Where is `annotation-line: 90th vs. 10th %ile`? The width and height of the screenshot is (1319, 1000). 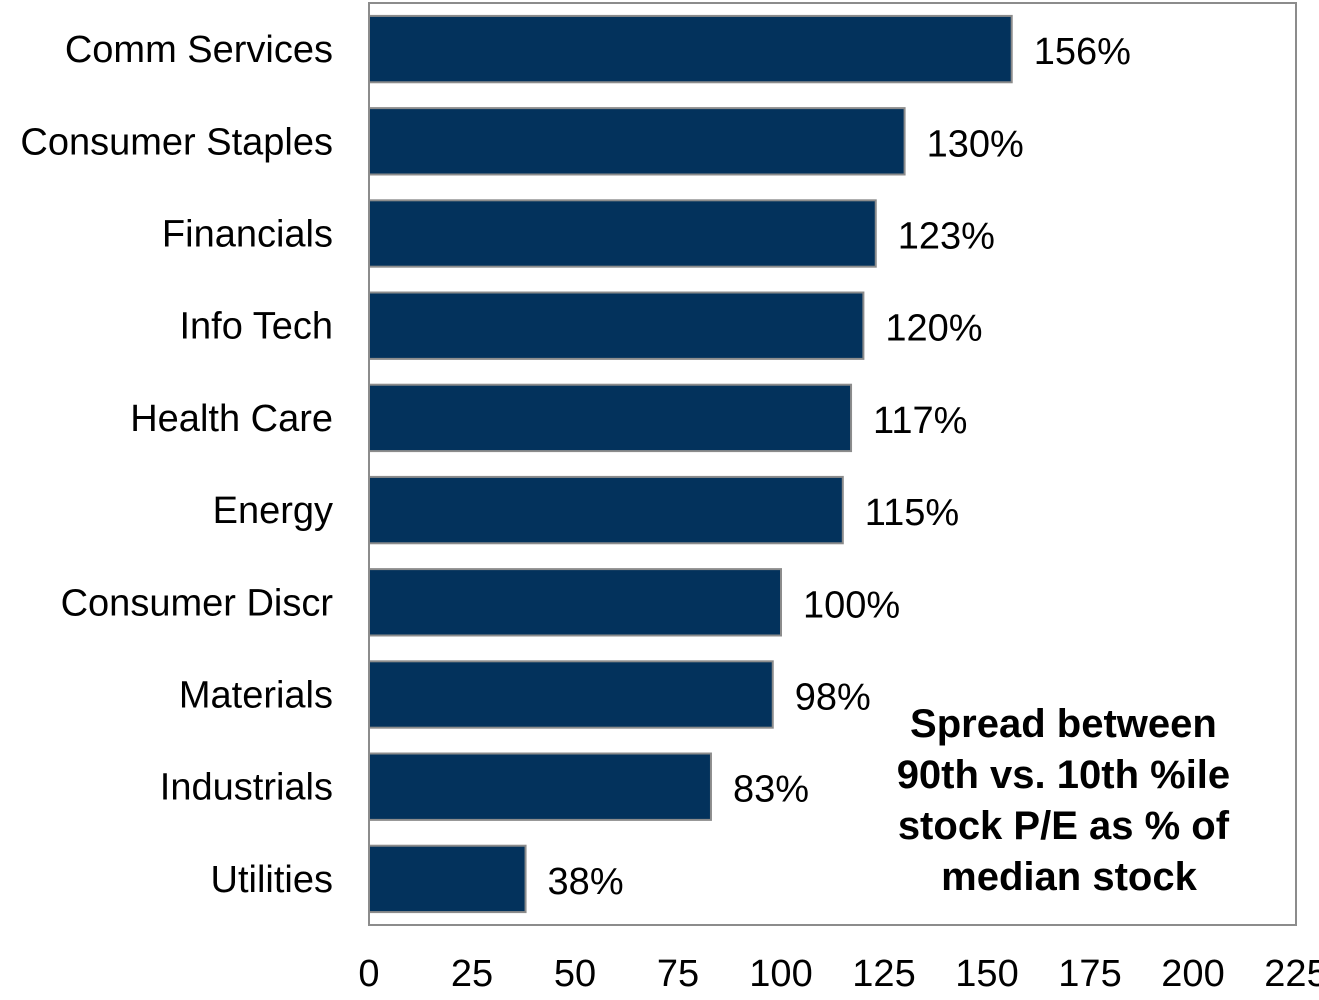 annotation-line: 90th vs. 10th %ile is located at coordinates (1063, 775).